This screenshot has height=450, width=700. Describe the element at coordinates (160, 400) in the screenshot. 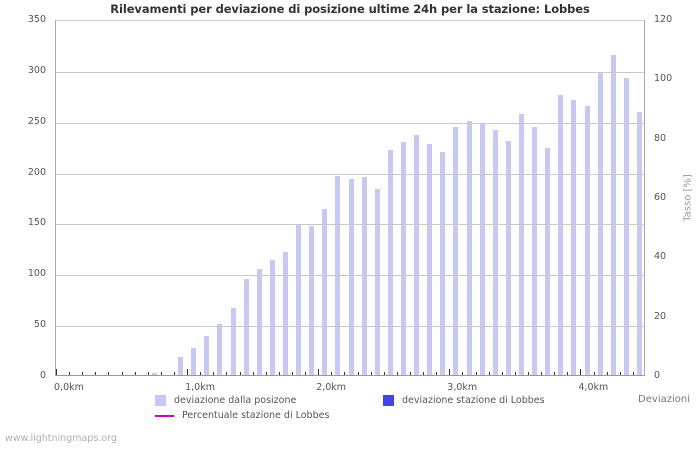

I see `legend-swatch-icon` at that location.